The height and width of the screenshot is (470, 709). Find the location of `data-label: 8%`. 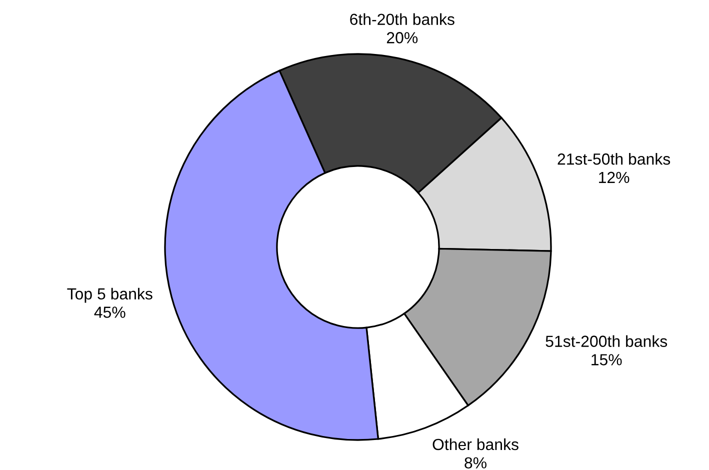

data-label: 8% is located at coordinates (475, 462).